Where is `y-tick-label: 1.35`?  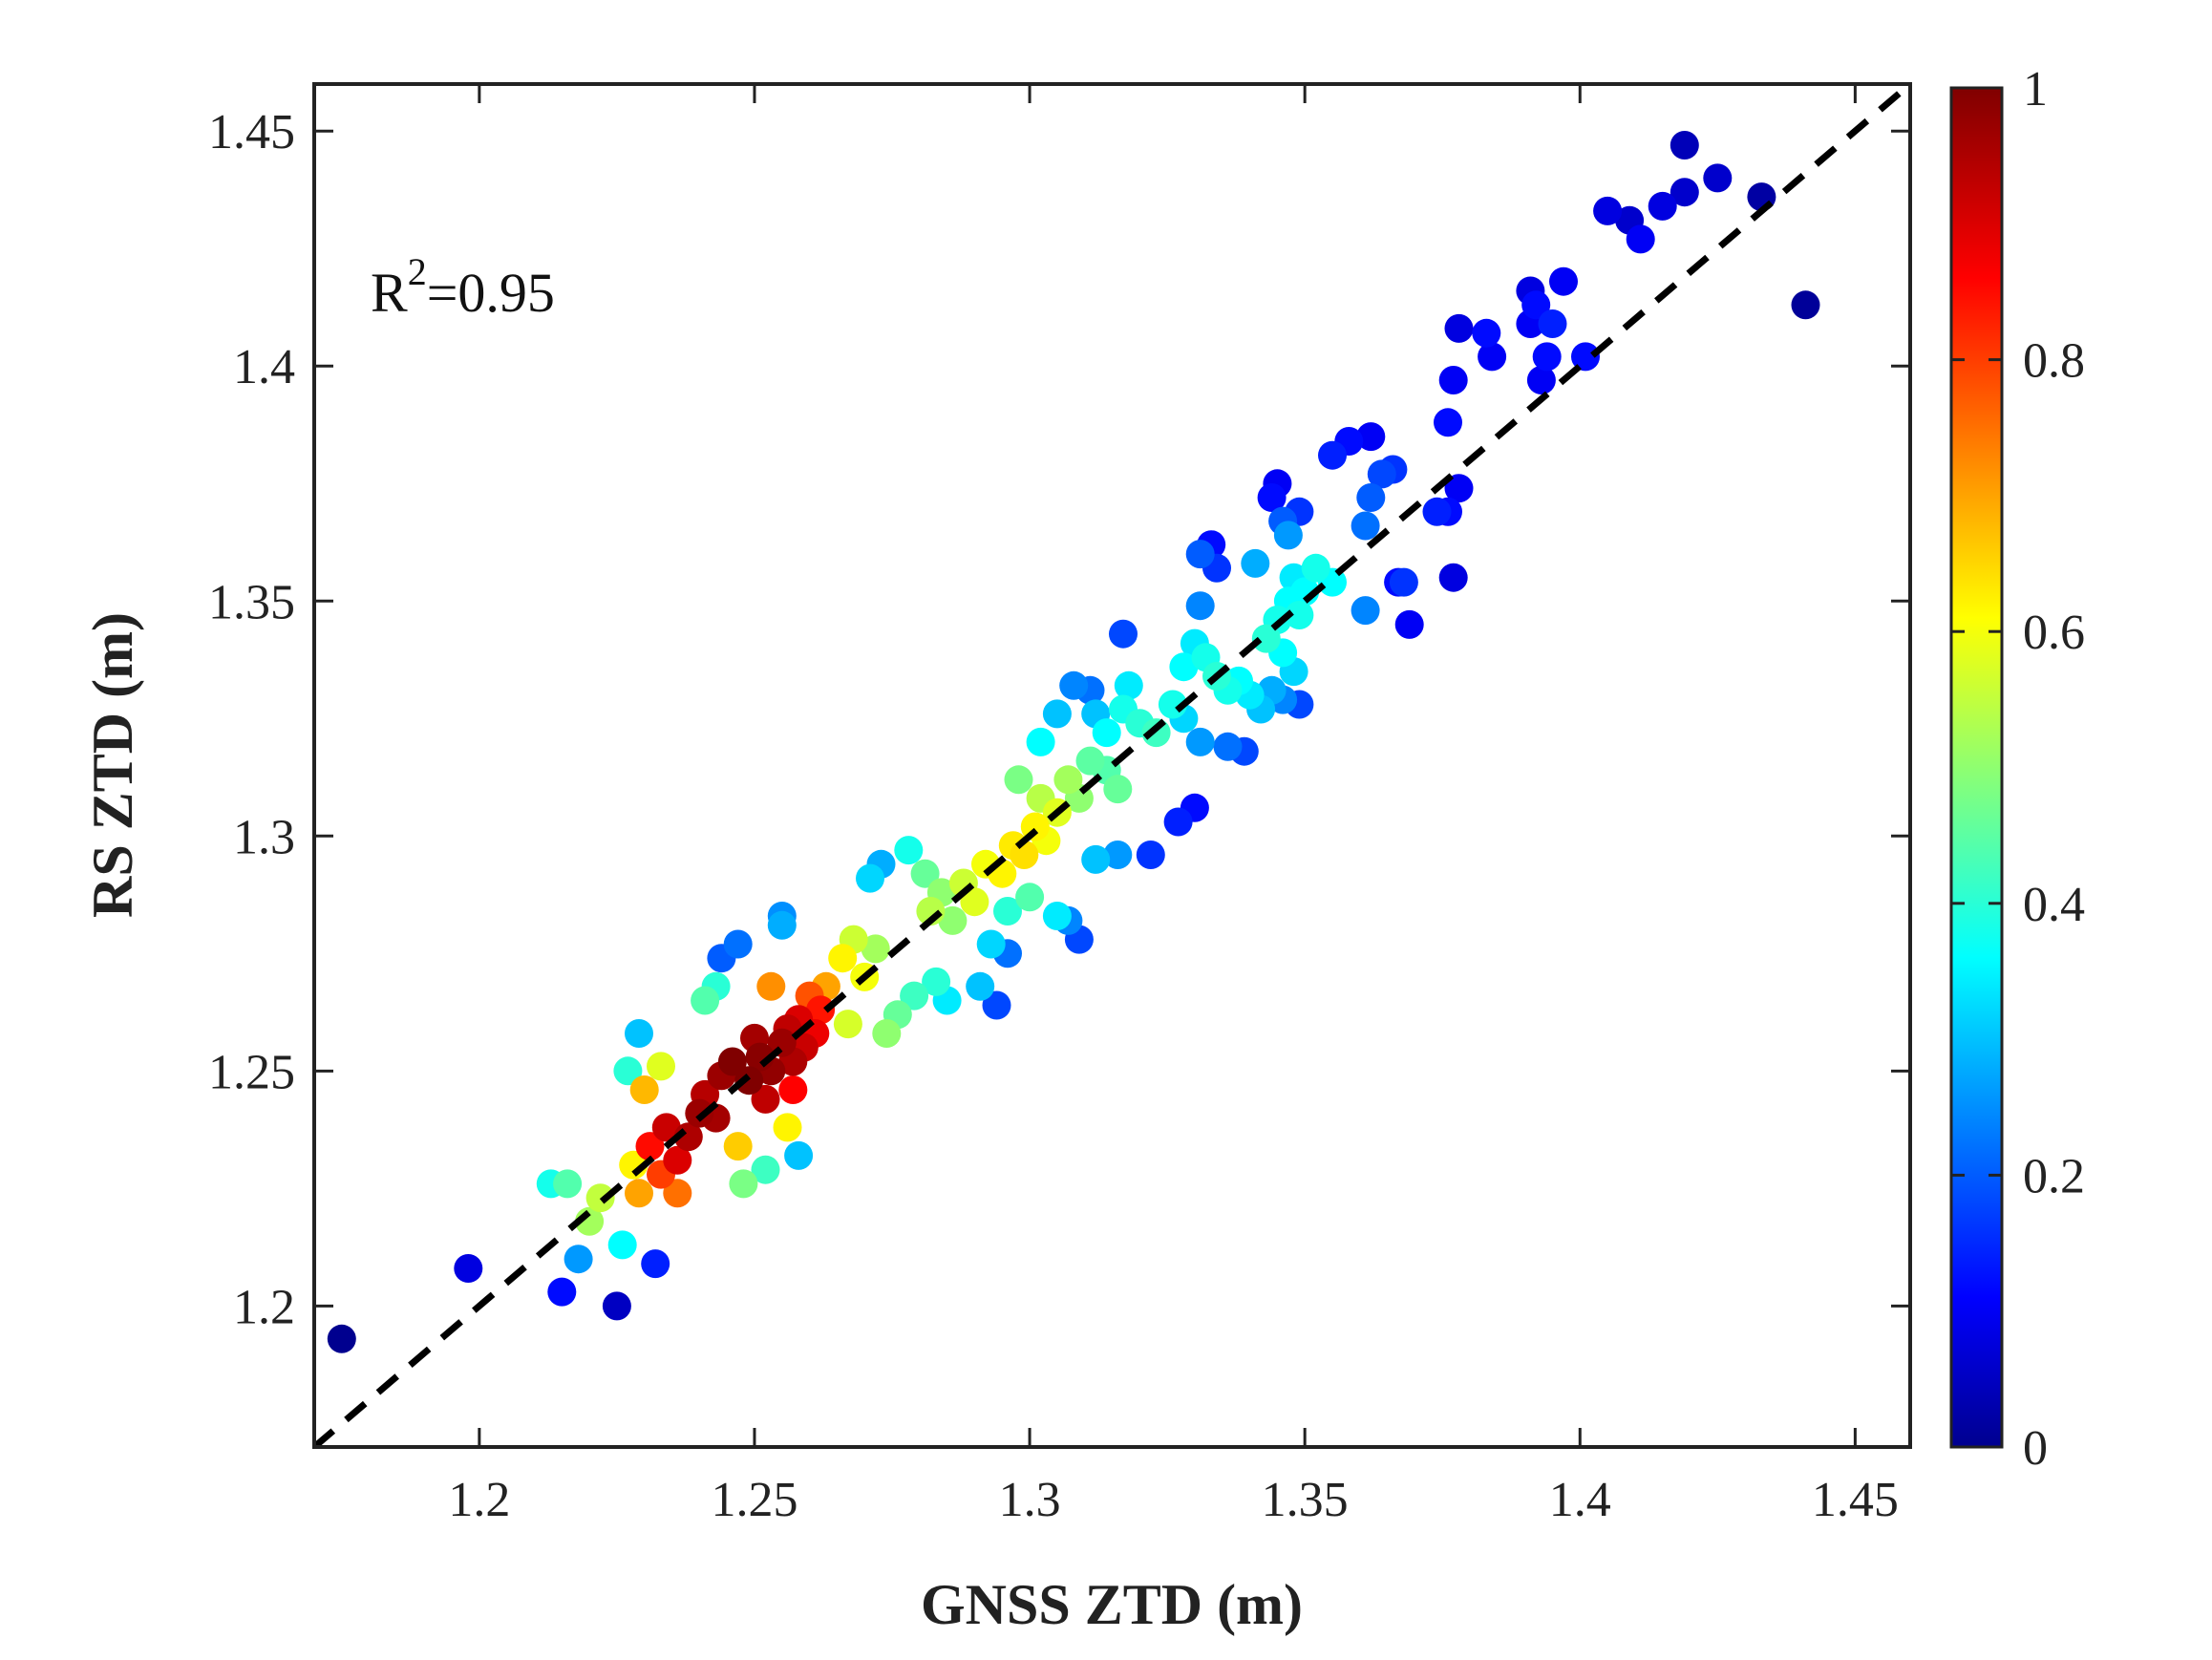 y-tick-label: 1.35 is located at coordinates (251, 602).